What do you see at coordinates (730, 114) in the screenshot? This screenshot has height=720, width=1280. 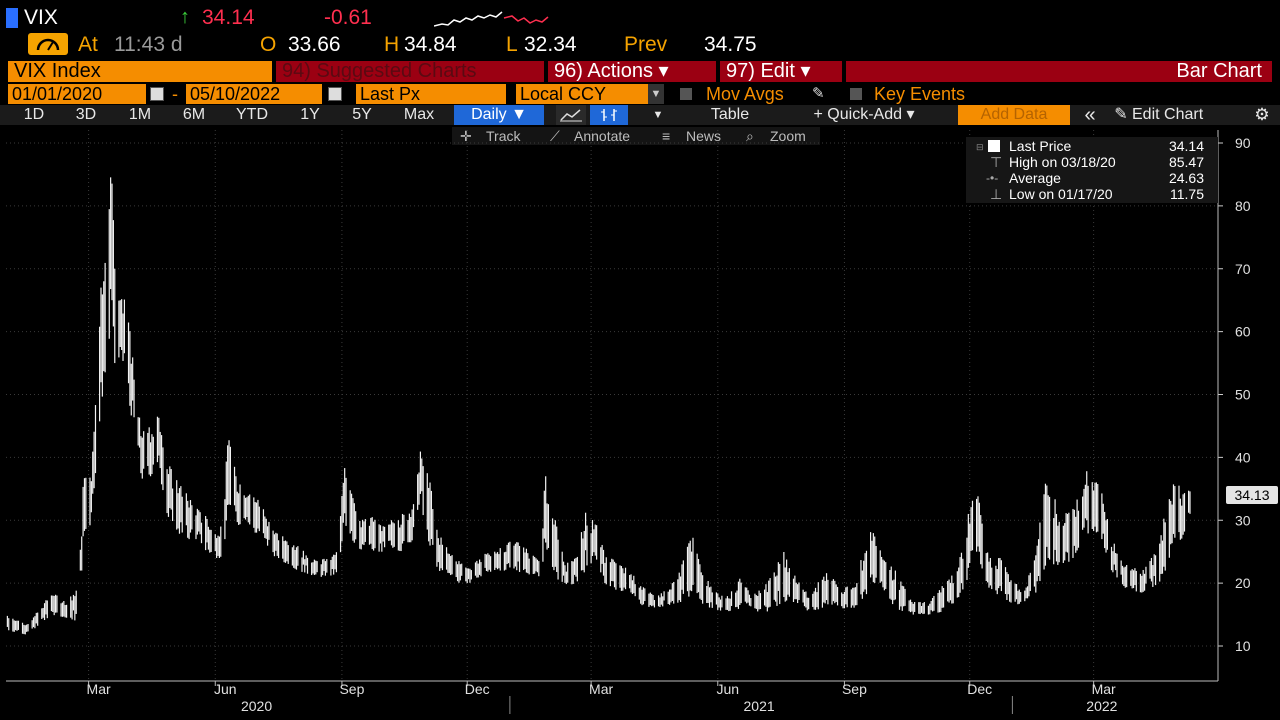 I see `table-button: Table` at bounding box center [730, 114].